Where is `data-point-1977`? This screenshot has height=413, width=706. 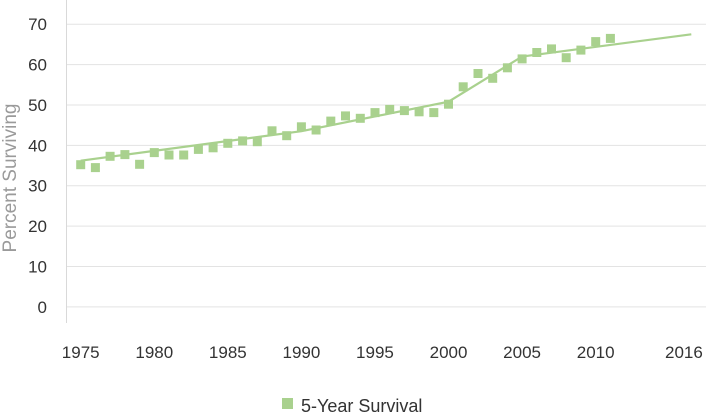
data-point-1977 is located at coordinates (110, 156).